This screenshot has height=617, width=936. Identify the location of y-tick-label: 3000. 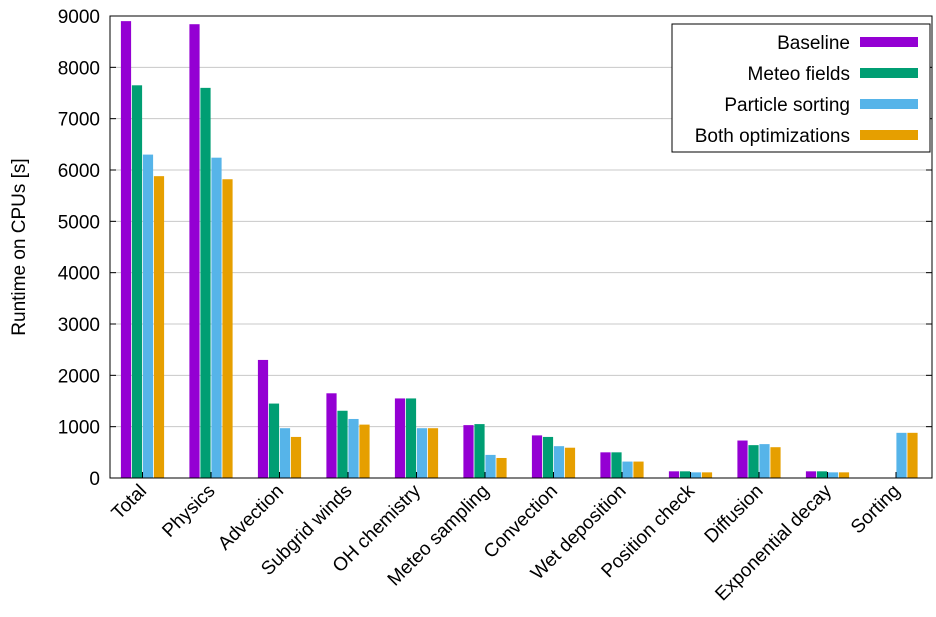
(79, 325).